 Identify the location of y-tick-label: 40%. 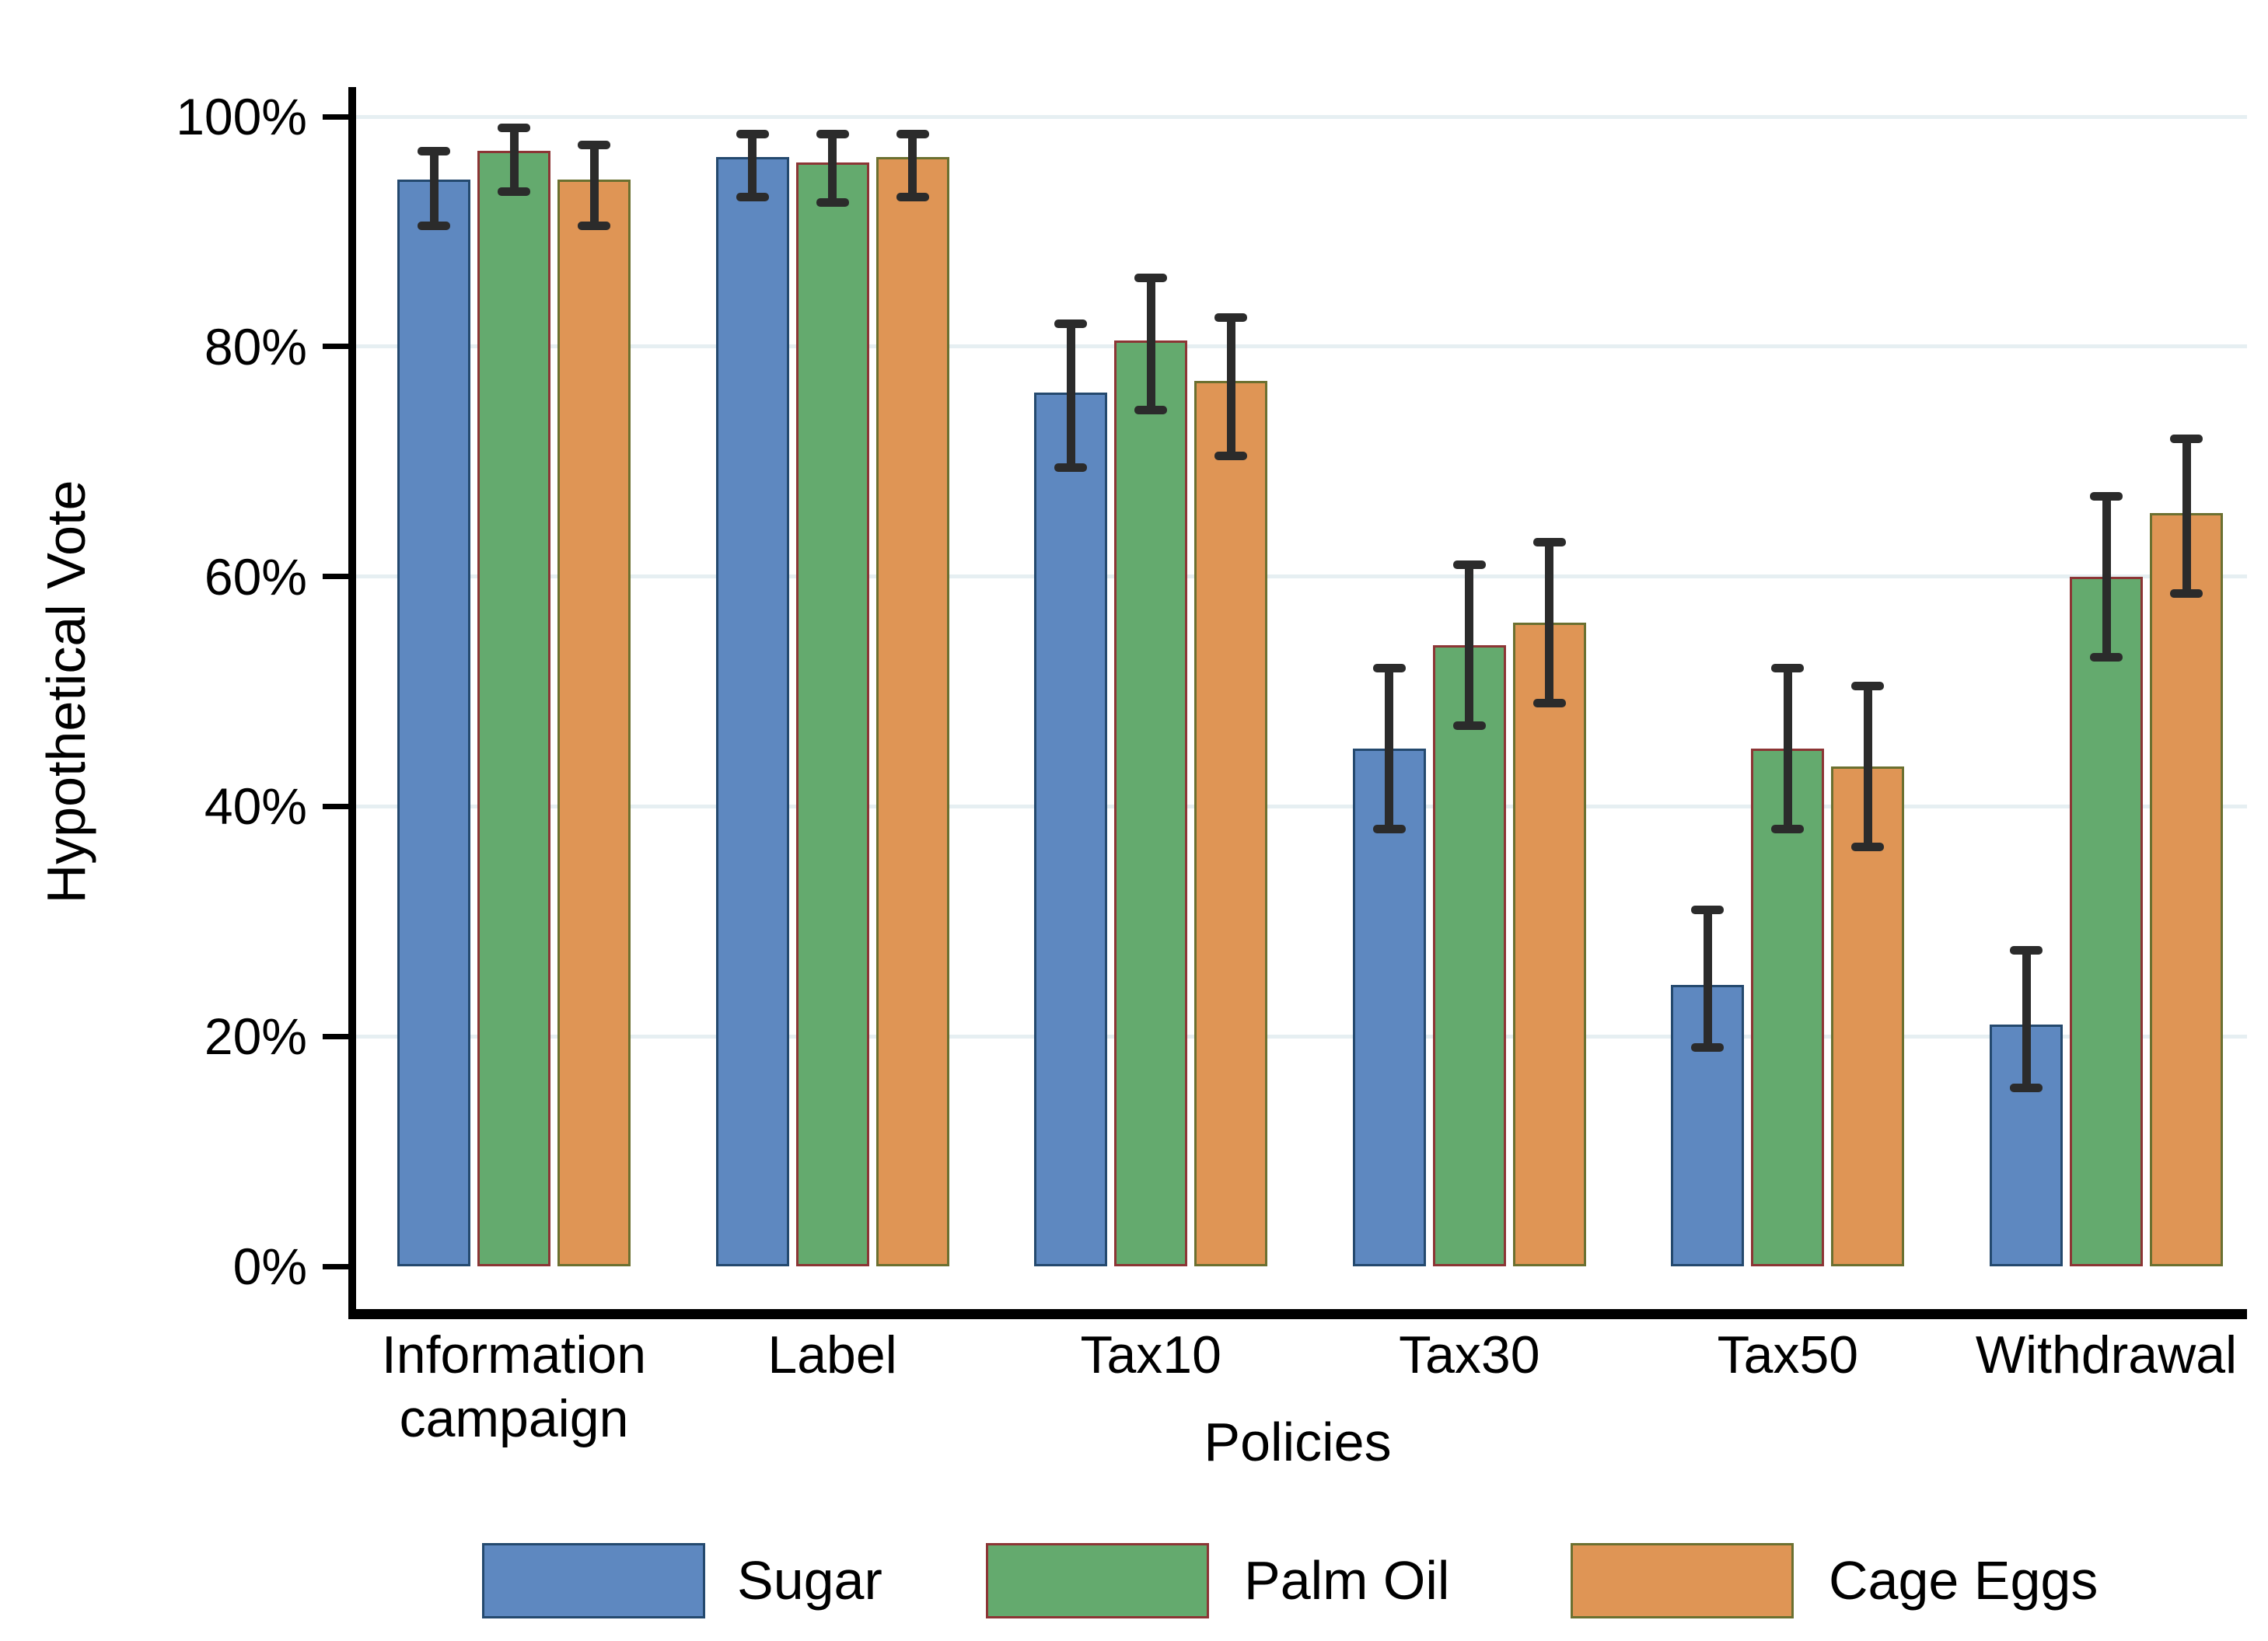
(255, 806).